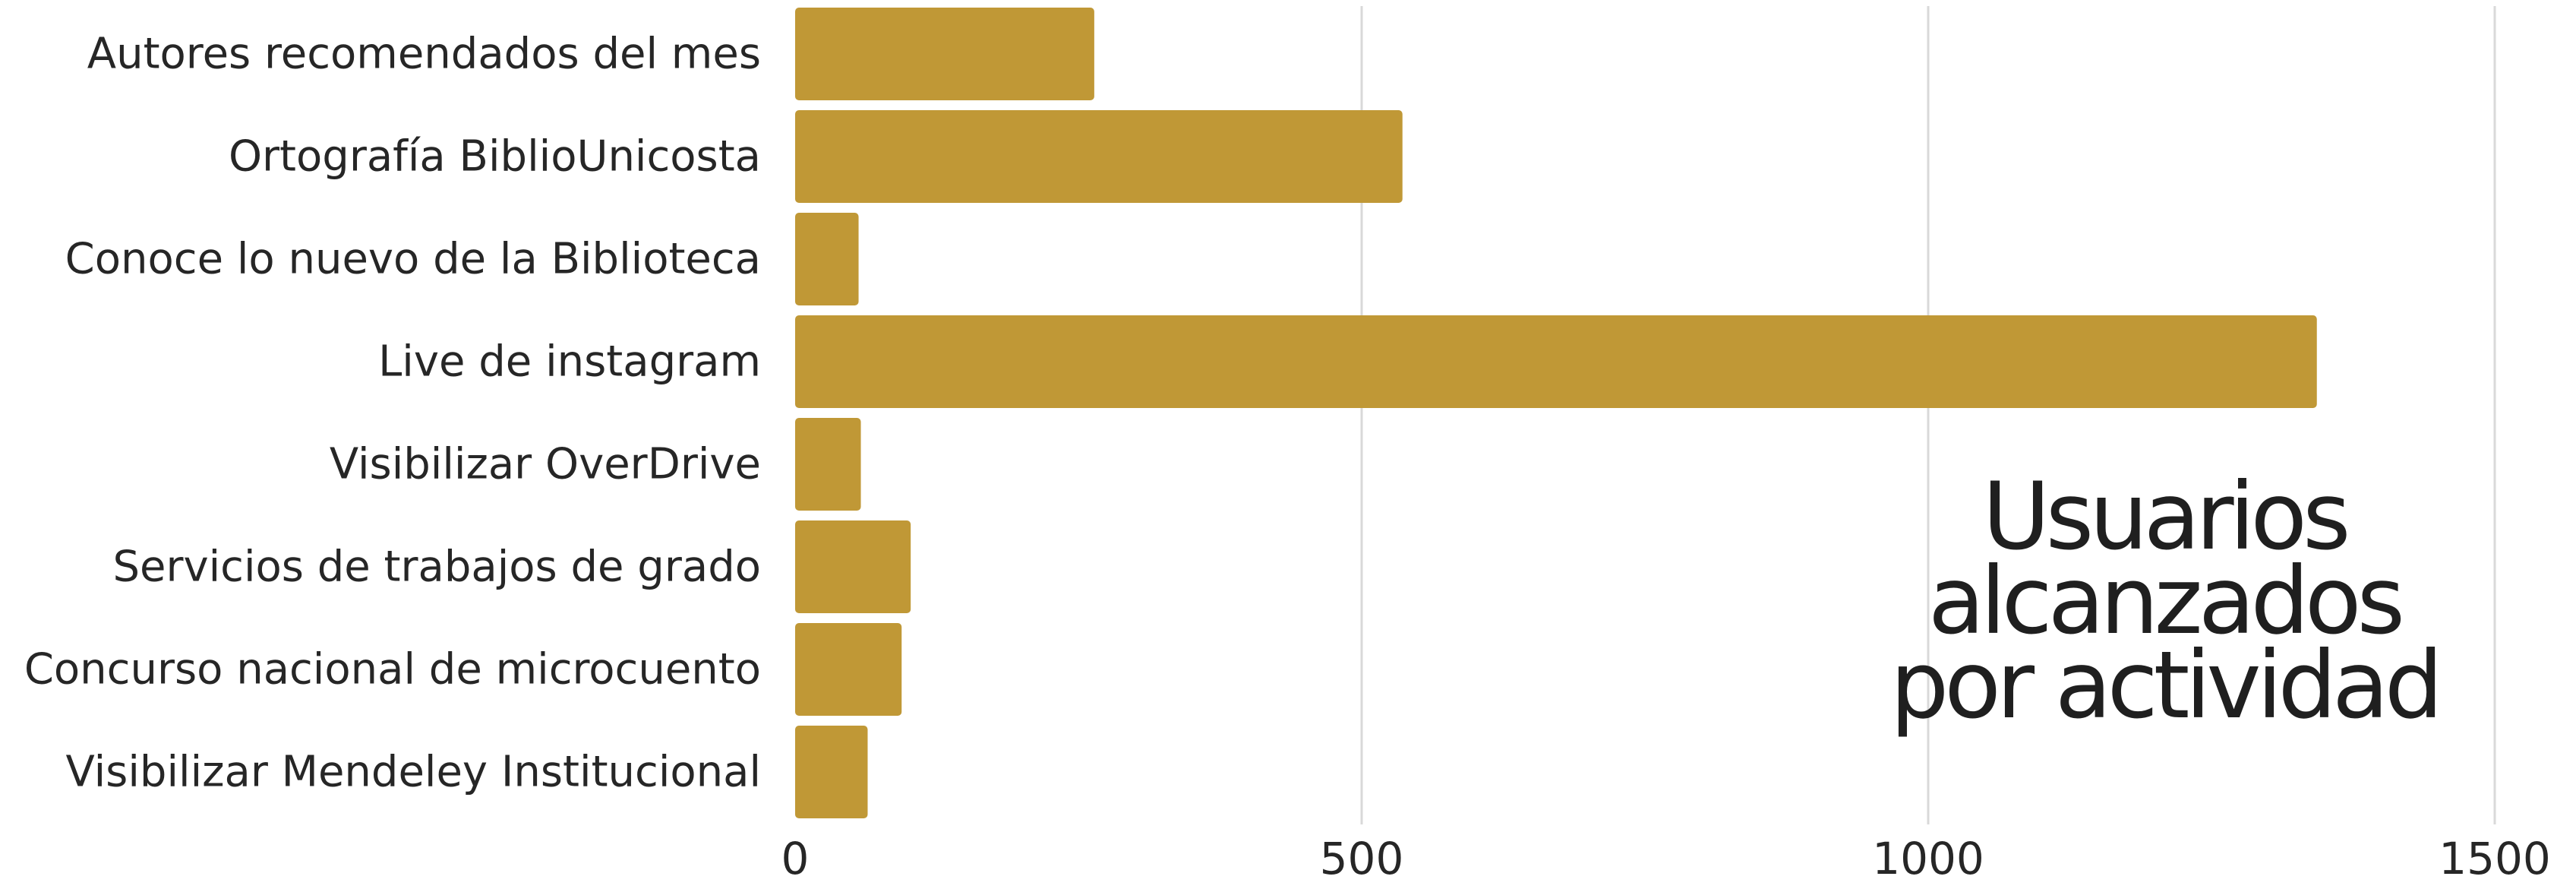 This screenshot has width=2576, height=889. What do you see at coordinates (795, 858) in the screenshot?
I see `x-tick-label: 0` at bounding box center [795, 858].